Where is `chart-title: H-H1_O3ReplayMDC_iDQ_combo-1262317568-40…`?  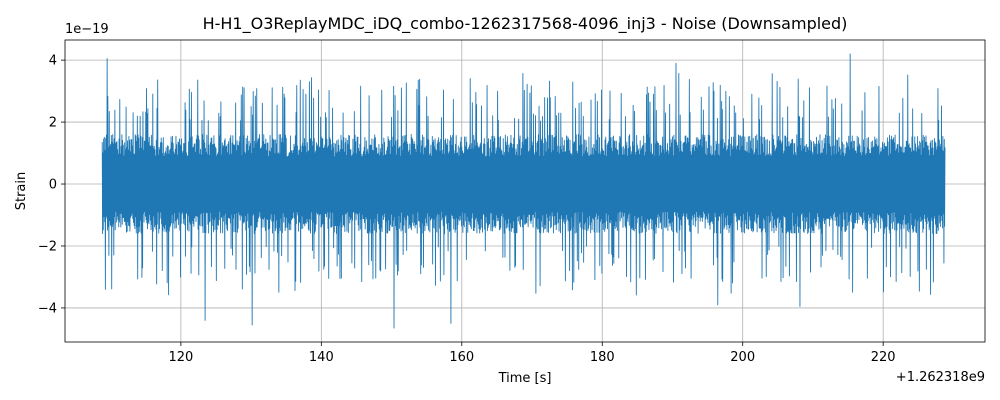 chart-title: H-H1_O3ReplayMDC_iDQ_combo-1262317568-40… is located at coordinates (525, 24).